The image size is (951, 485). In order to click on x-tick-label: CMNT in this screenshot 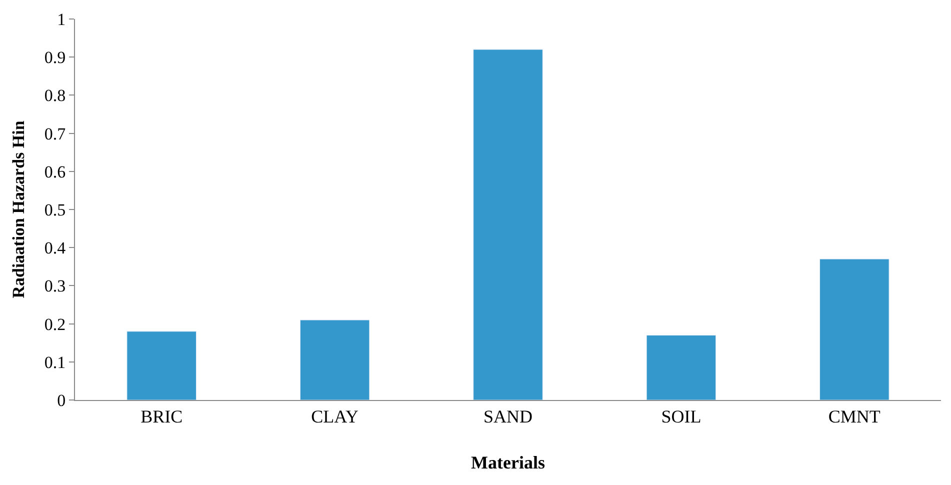, I will do `click(854, 416)`.